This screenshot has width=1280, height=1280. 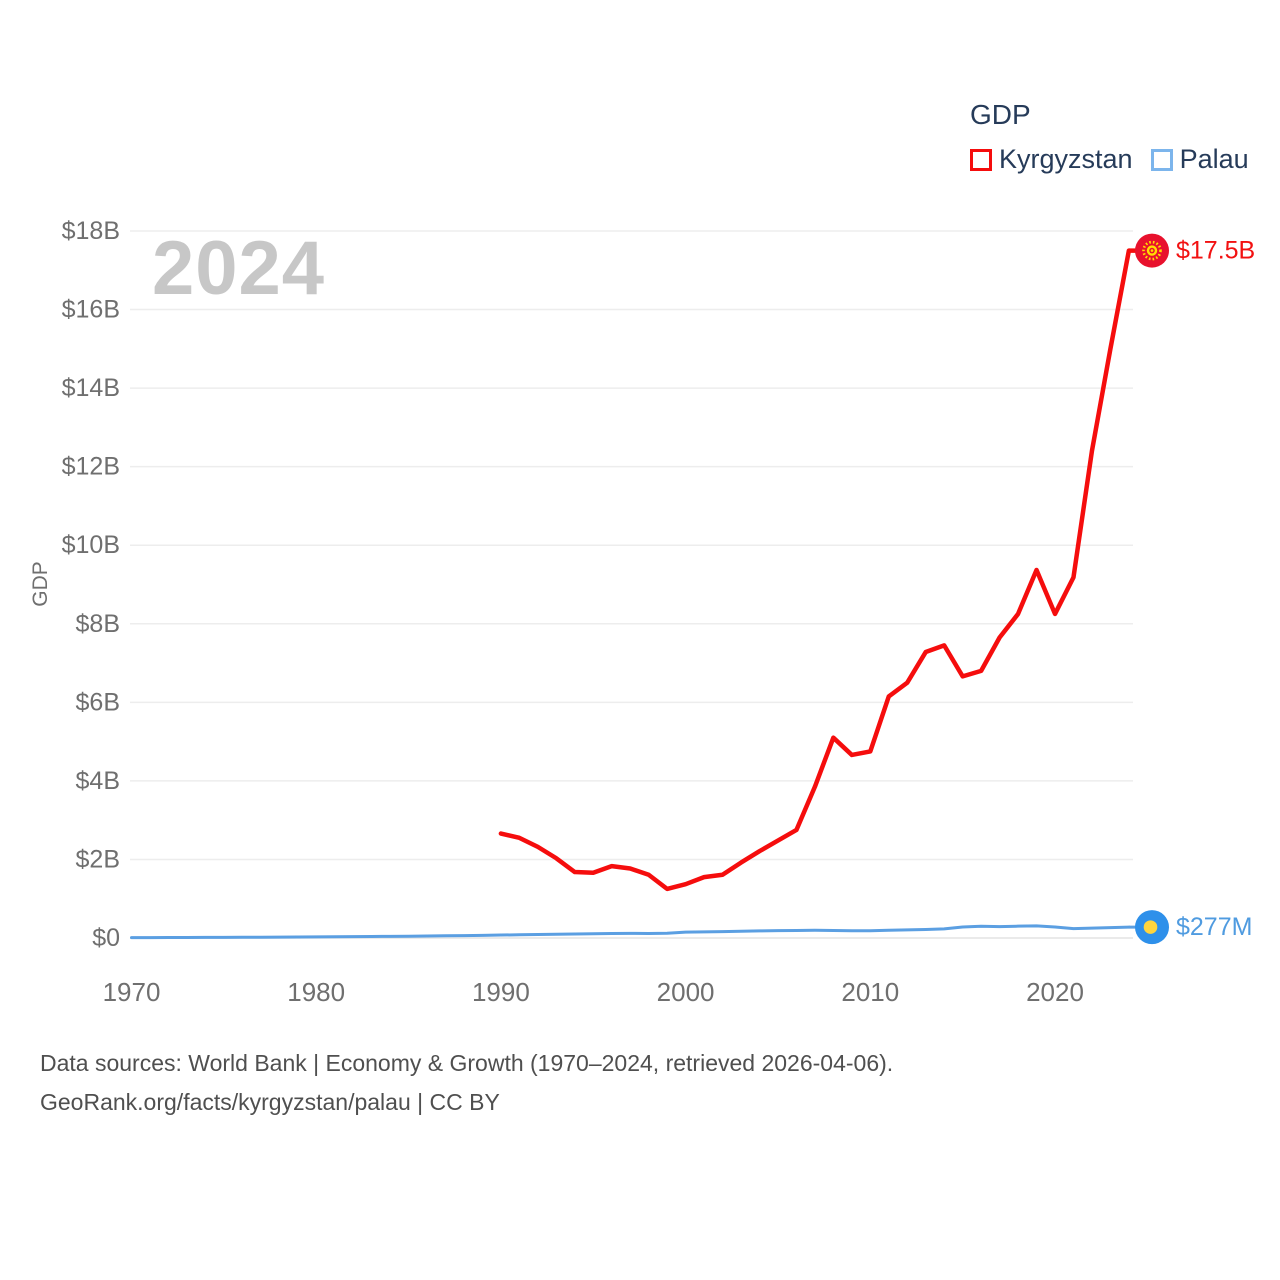 What do you see at coordinates (91, 310) in the screenshot?
I see `y-tick-label: $16B` at bounding box center [91, 310].